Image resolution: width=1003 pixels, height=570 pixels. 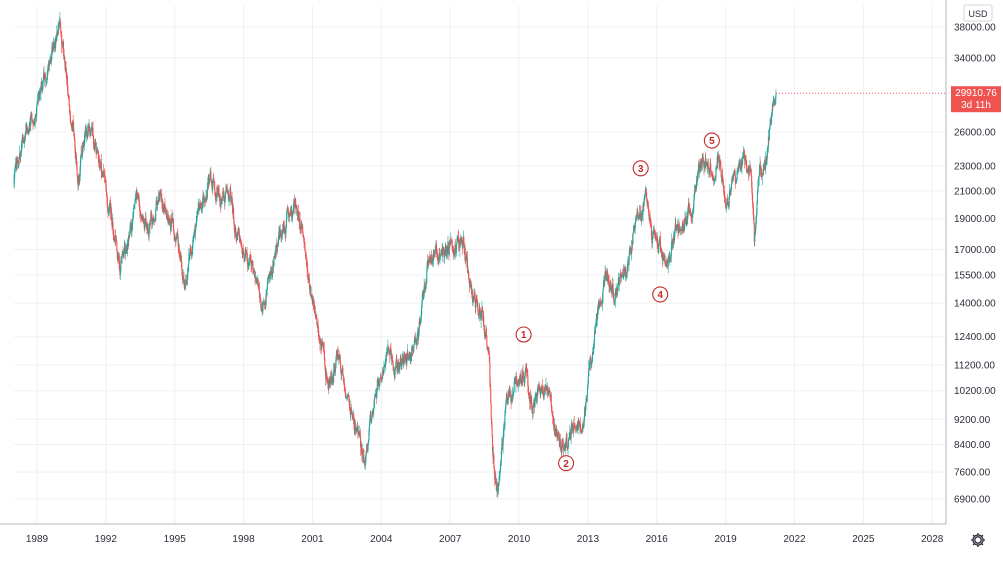 I want to click on settings-button, so click(x=978, y=540).